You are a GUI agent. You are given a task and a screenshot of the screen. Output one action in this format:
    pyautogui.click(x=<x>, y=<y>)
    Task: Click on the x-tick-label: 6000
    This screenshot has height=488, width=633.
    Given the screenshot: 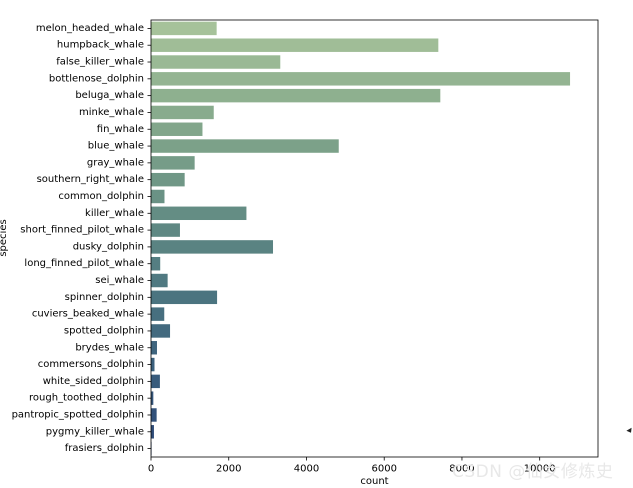 What is the action you would take?
    pyautogui.click(x=383, y=469)
    